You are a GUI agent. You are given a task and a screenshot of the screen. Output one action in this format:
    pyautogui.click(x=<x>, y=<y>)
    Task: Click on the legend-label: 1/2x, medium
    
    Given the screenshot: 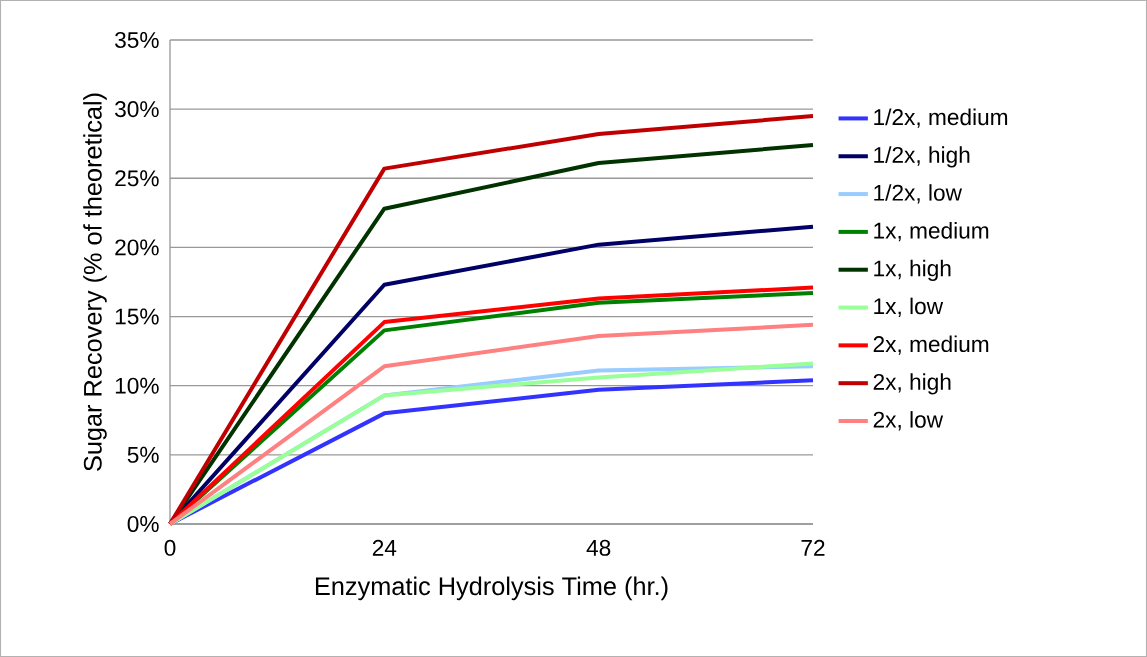 What is the action you would take?
    pyautogui.click(x=941, y=118)
    